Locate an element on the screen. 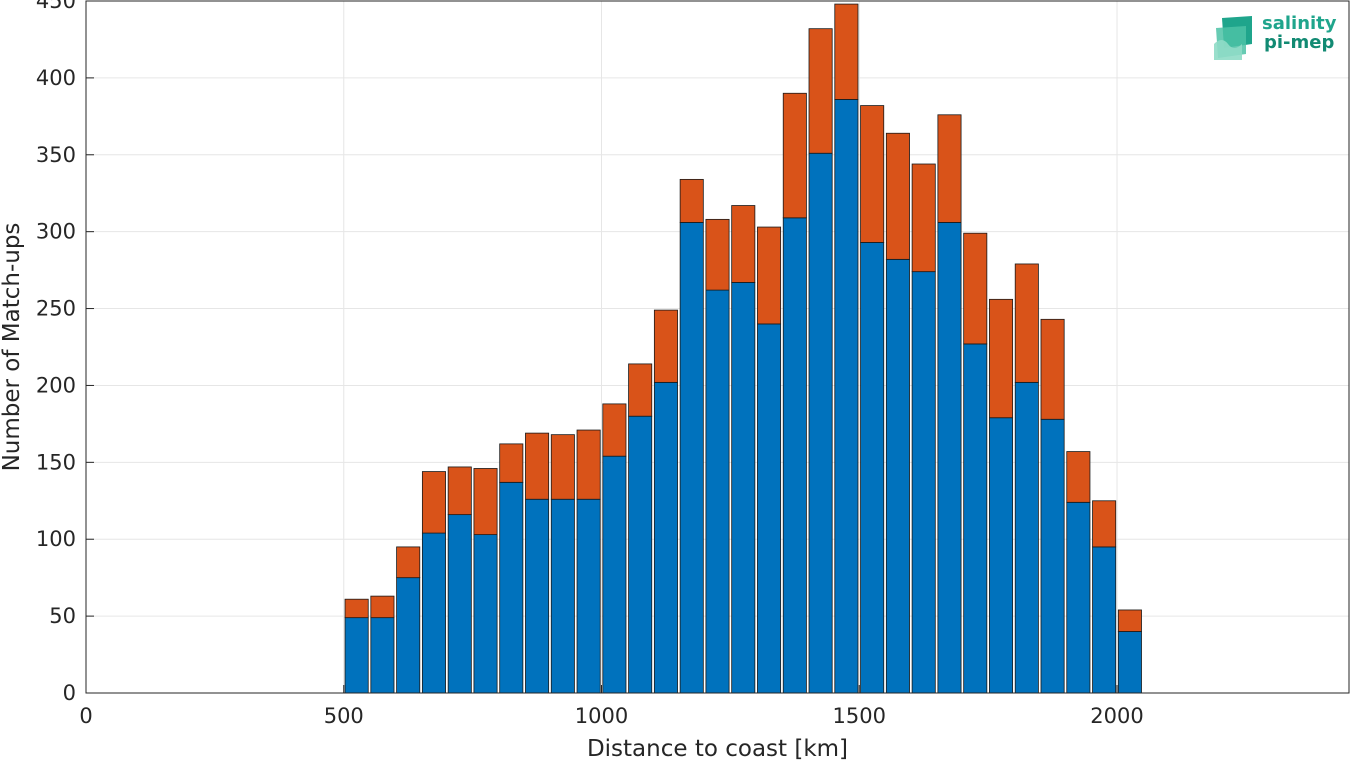  y-tick-label: 150 is located at coordinates (56, 462).